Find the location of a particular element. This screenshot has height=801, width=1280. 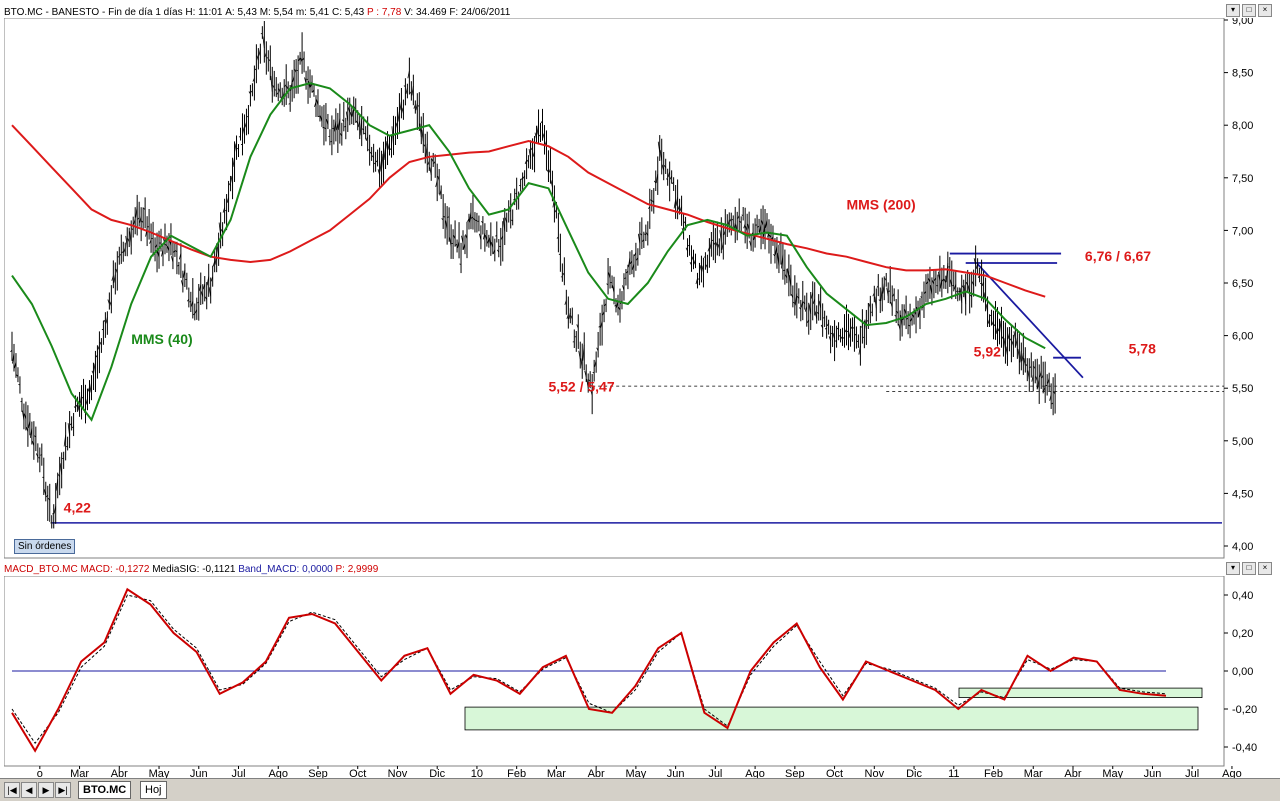

annotation-mms40: MMS (40) is located at coordinates (161, 339).